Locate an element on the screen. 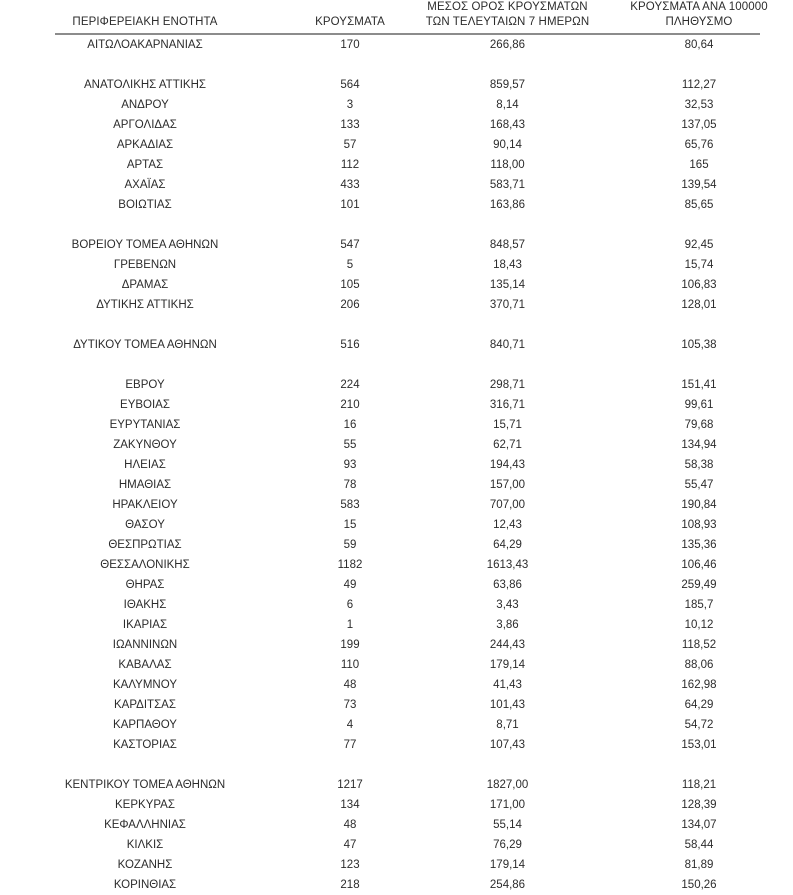  cell-seven-day-average: 168,43 is located at coordinates (507, 125).